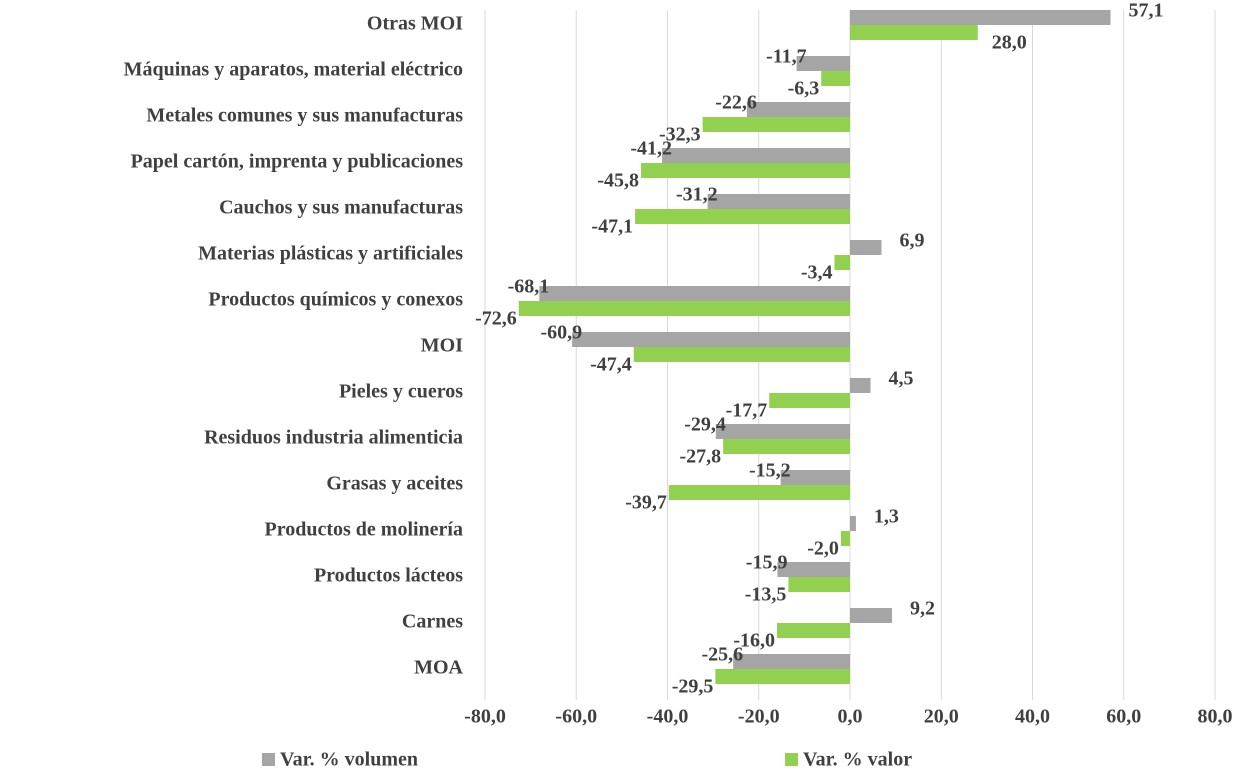 Image resolution: width=1240 pixels, height=773 pixels. Describe the element at coordinates (759, 717) in the screenshot. I see `x-tick-label: -20,0` at that location.